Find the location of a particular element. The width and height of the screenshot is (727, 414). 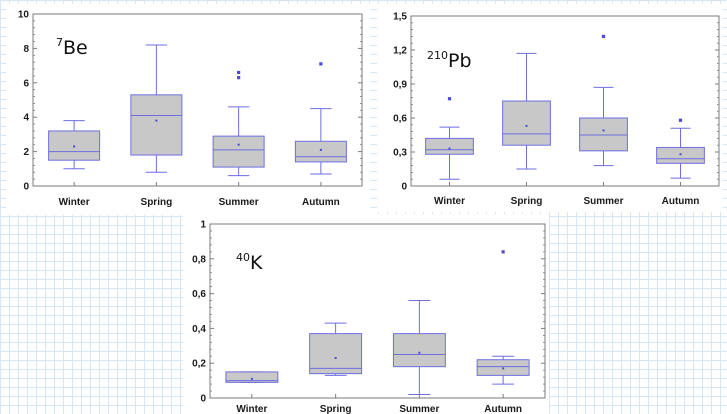

y-tick-label: 1,2 is located at coordinates (400, 51).